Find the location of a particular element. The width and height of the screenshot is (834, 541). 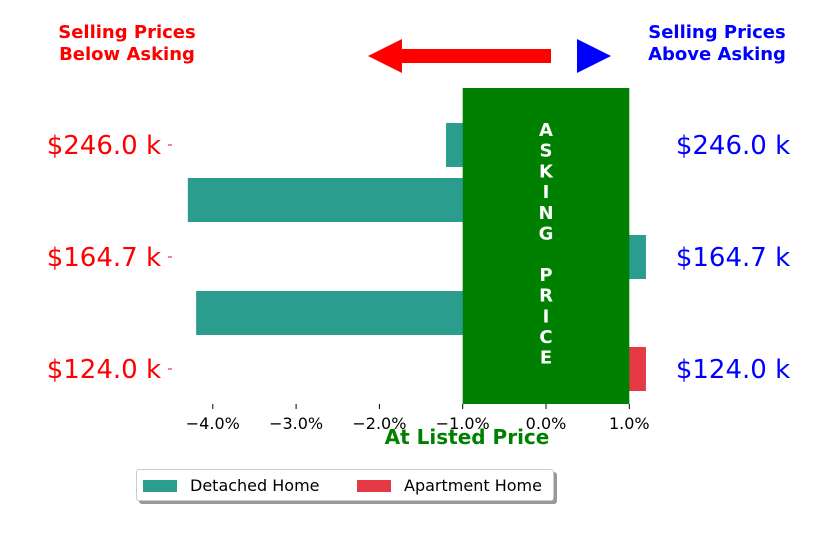

left-header-line: Selling Prices is located at coordinates (126, 32).